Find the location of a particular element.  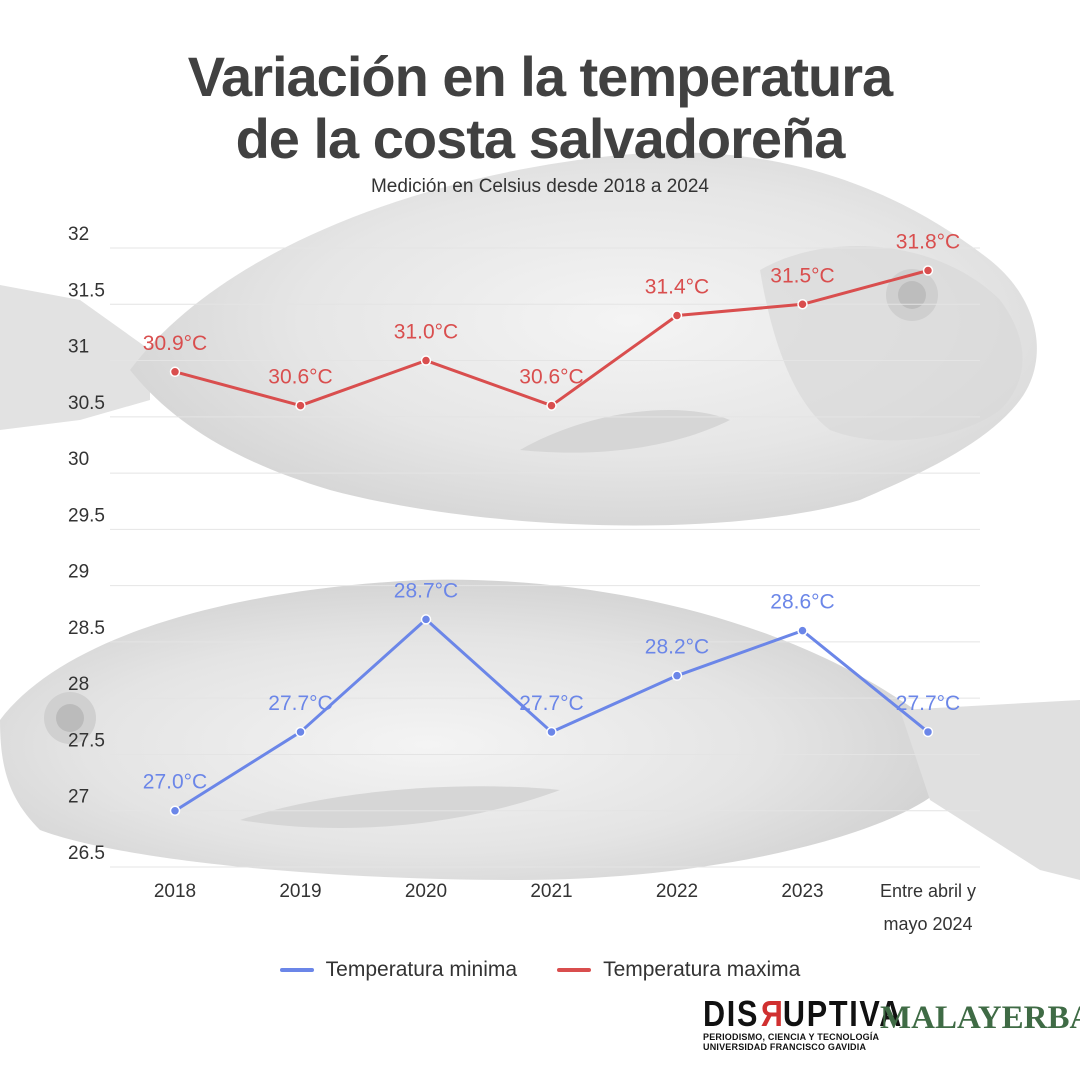

data-label-temperatura-maxima: 30.9°C is located at coordinates (175, 343).